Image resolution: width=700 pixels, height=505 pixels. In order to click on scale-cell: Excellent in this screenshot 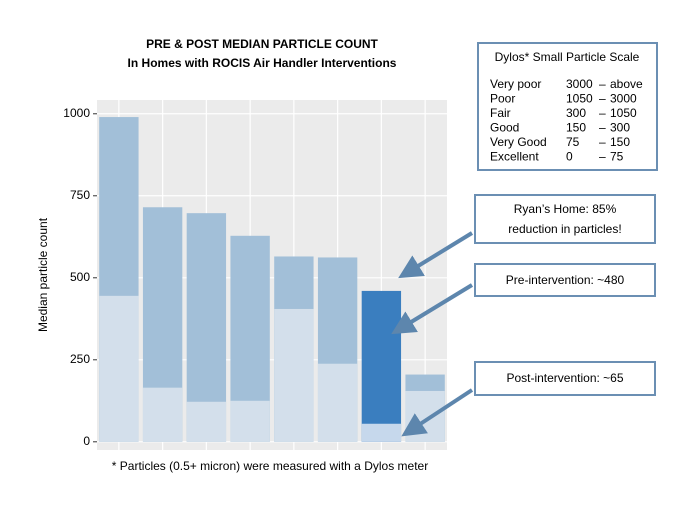, I will do `click(514, 157)`.